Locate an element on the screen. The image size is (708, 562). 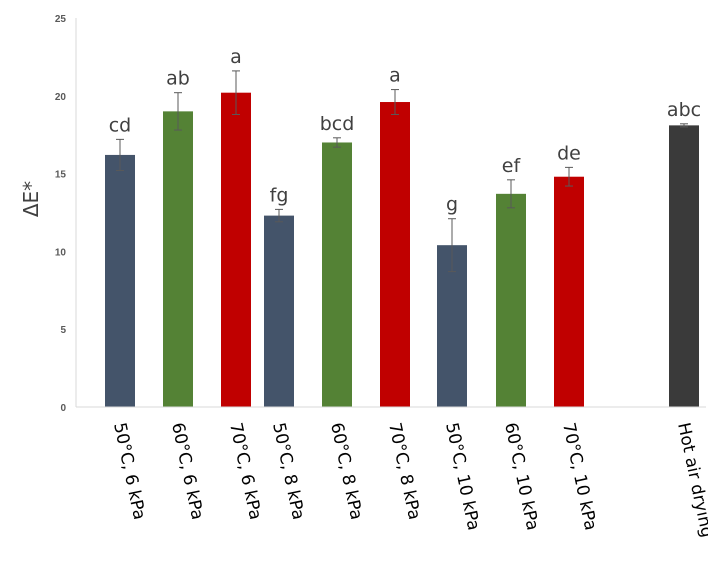
category-label: 50°C, 10 kPa is located at coordinates (462, 476).